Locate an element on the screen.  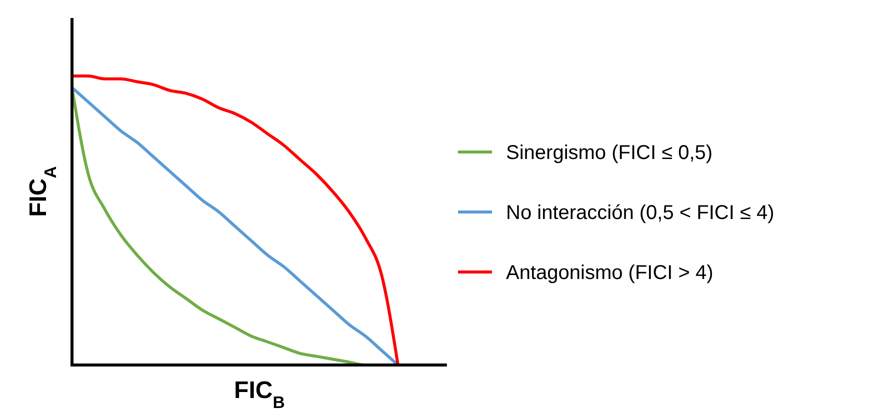
legend-label: Antagonismo (FICI > 4) is located at coordinates (610, 273).